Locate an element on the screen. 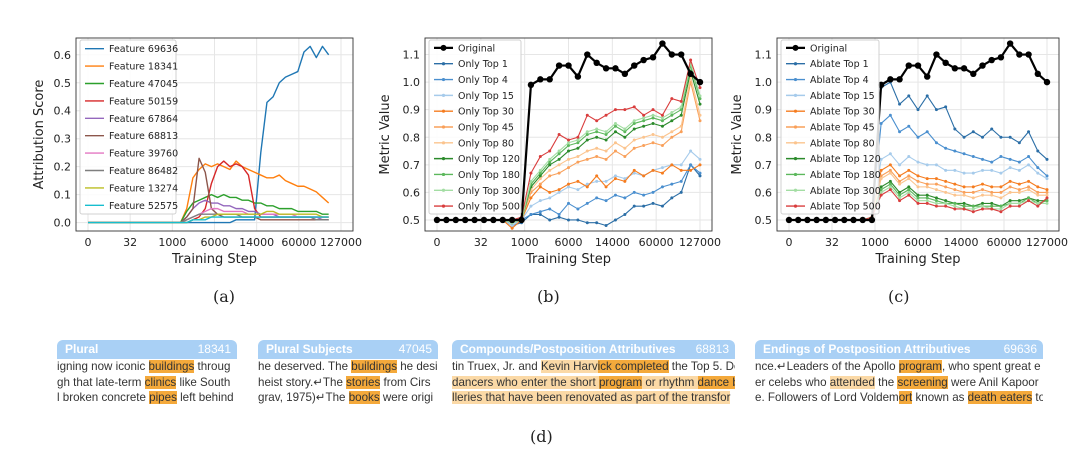  context-text: grav, 1975)↵The is located at coordinates (303, 397).